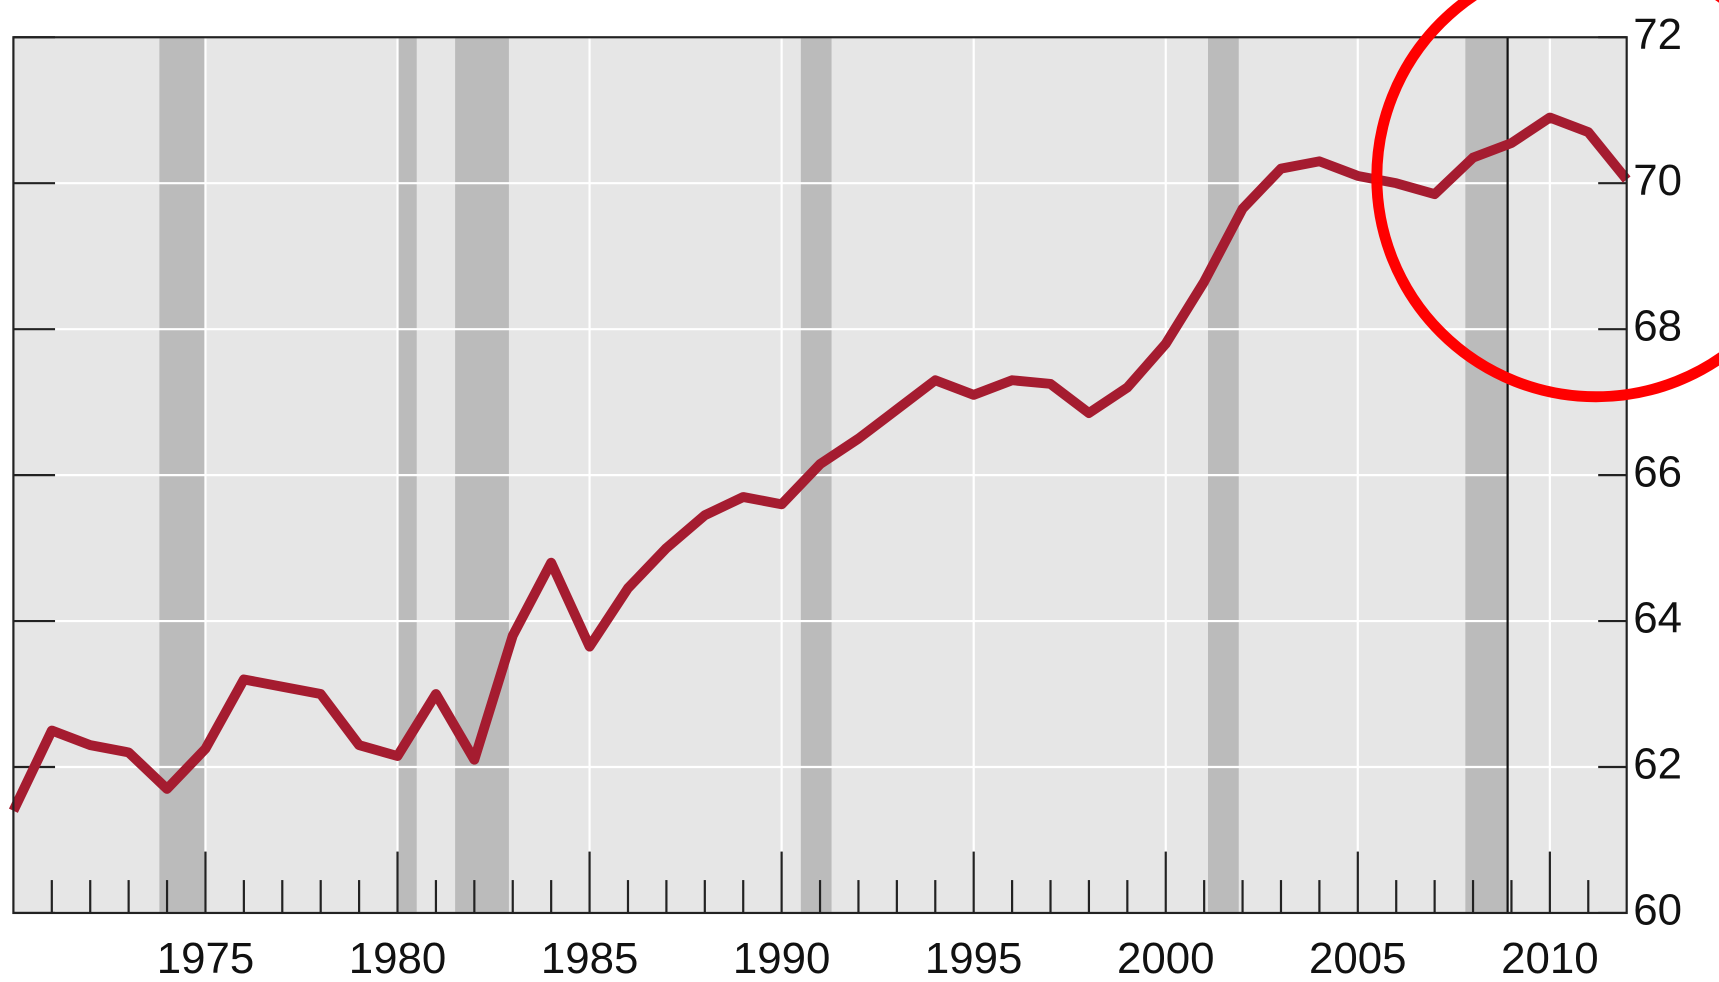  What do you see at coordinates (1166, 958) in the screenshot?
I see `x-tick-label: 2000` at bounding box center [1166, 958].